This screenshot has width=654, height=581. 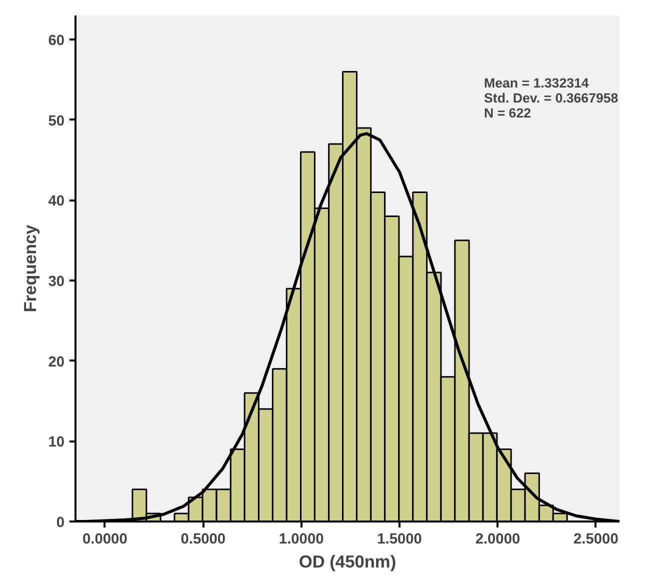 What do you see at coordinates (56, 442) in the screenshot?
I see `y-tick-label: 10` at bounding box center [56, 442].